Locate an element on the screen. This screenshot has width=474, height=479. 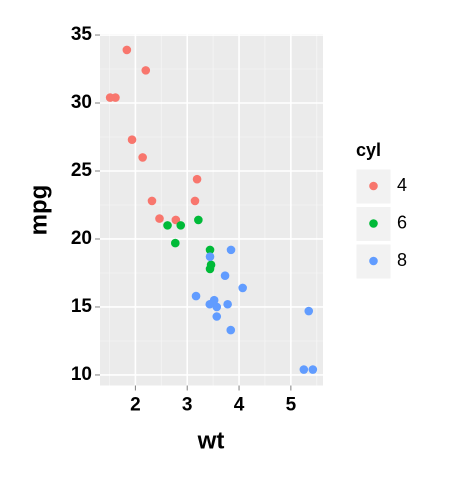
y-tick-label: 25 is located at coordinates (82, 170).